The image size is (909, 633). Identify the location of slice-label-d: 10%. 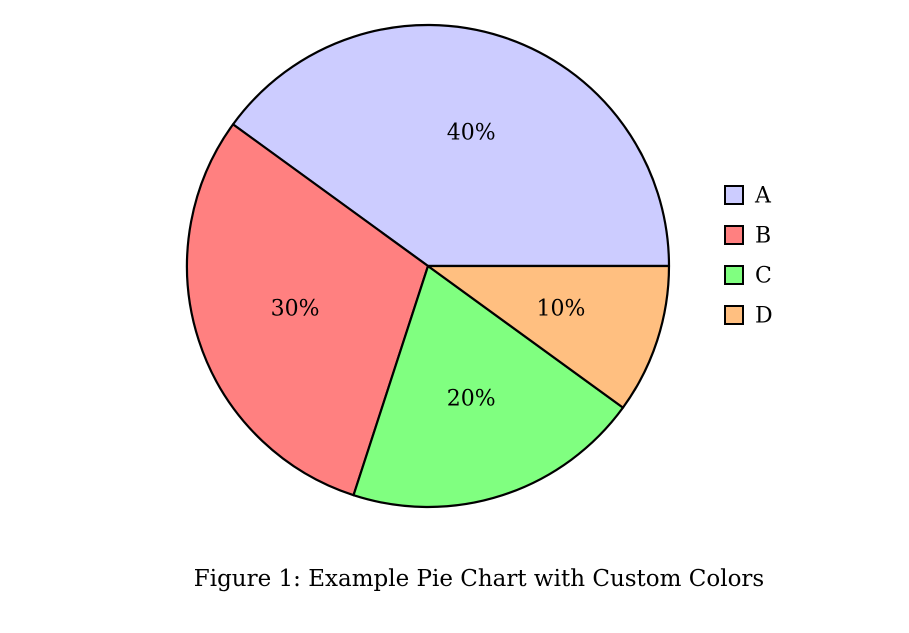
(560, 309).